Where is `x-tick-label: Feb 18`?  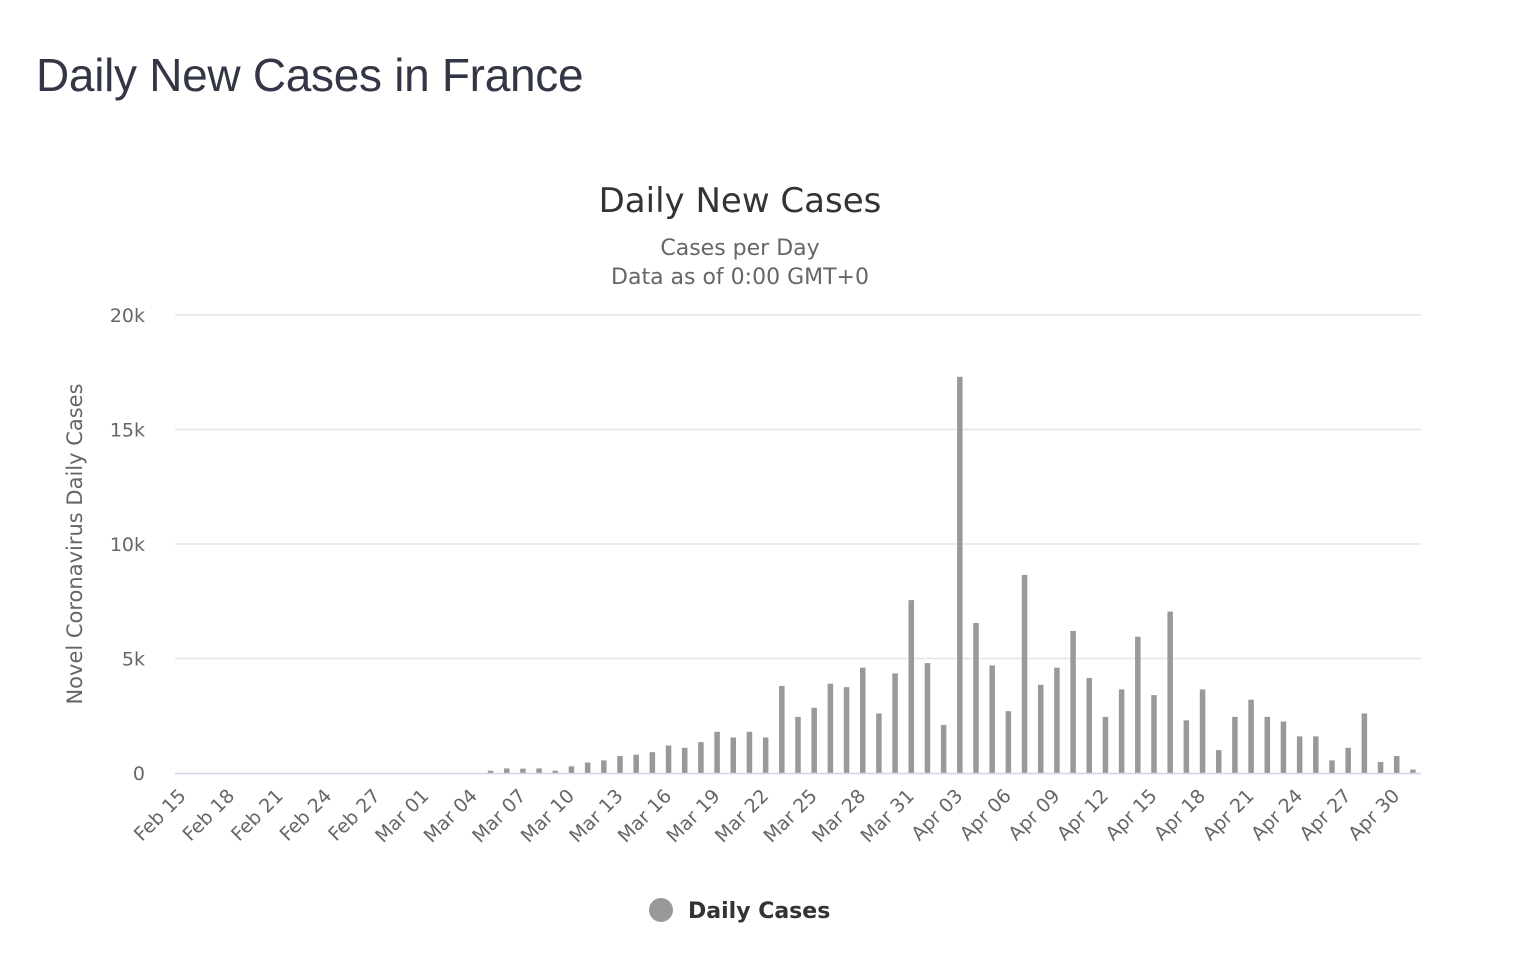
x-tick-label: Feb 18 is located at coordinates (208, 815).